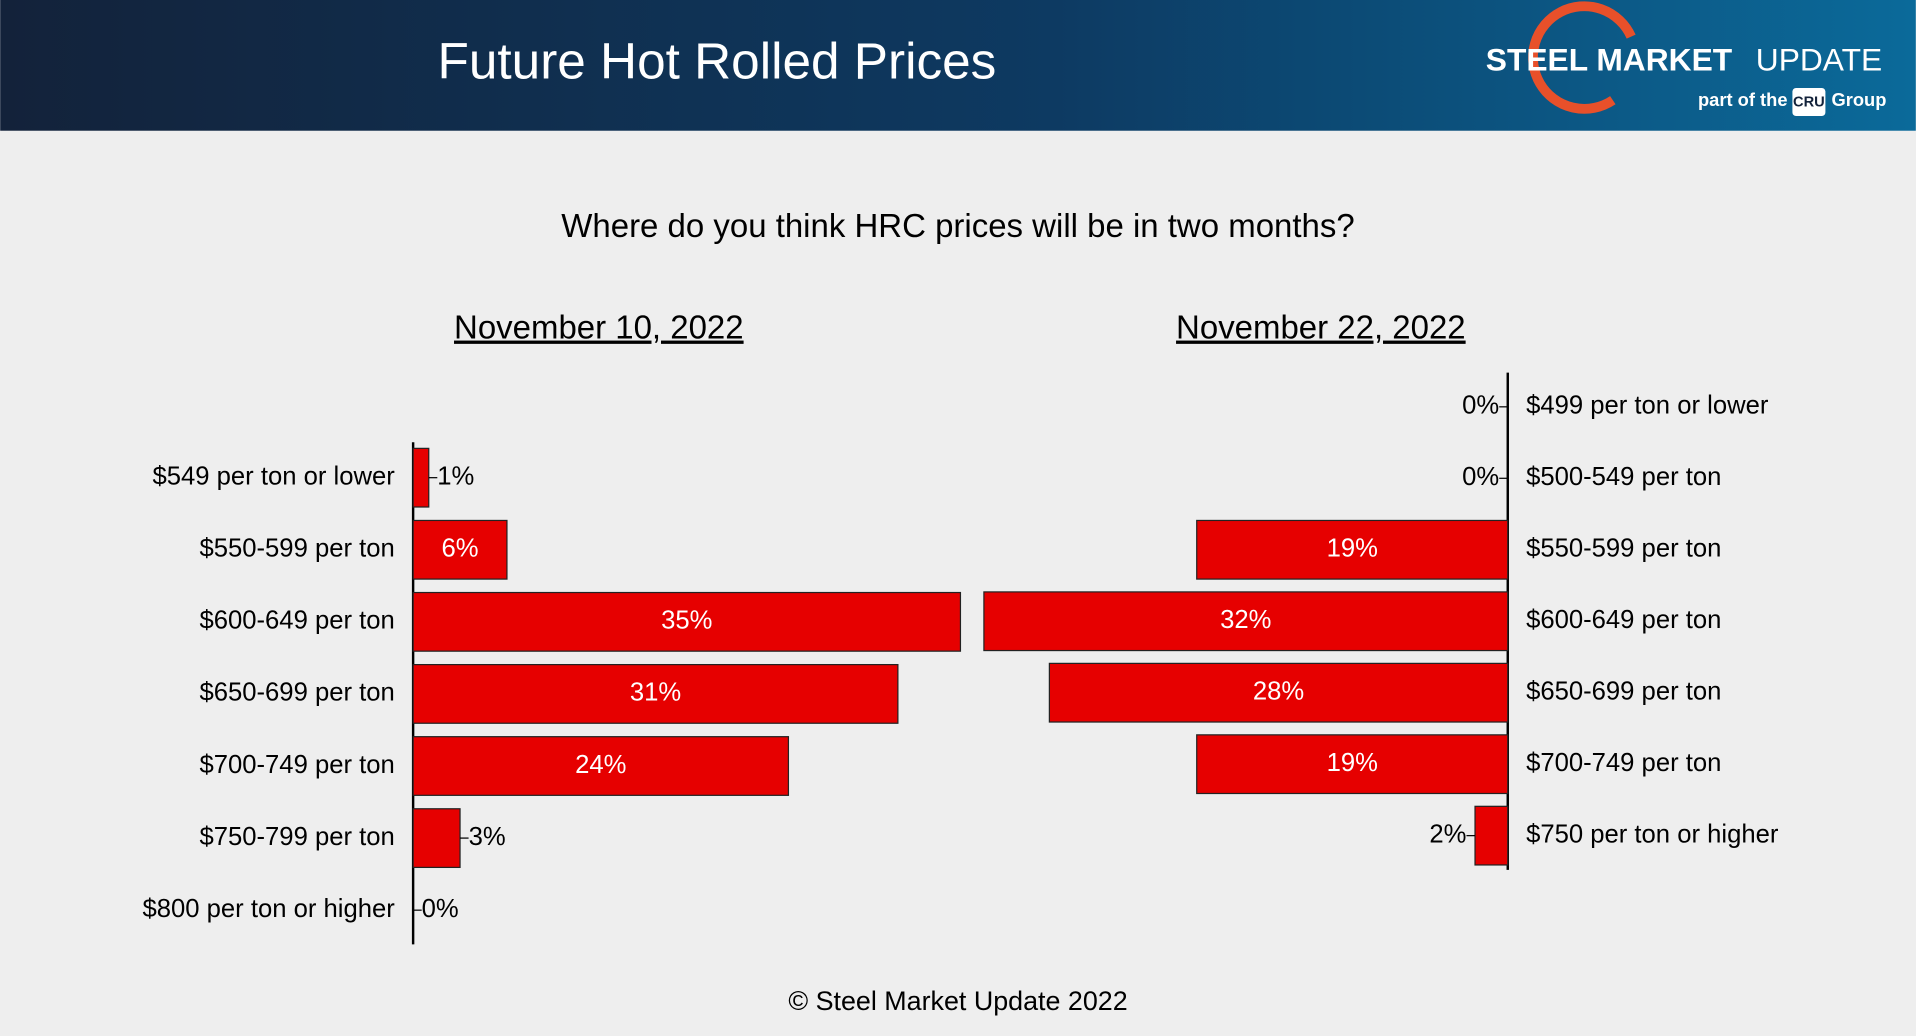 This screenshot has height=1036, width=1916. What do you see at coordinates (1623, 477) in the screenshot?
I see `category-label: $500-549 per ton` at bounding box center [1623, 477].